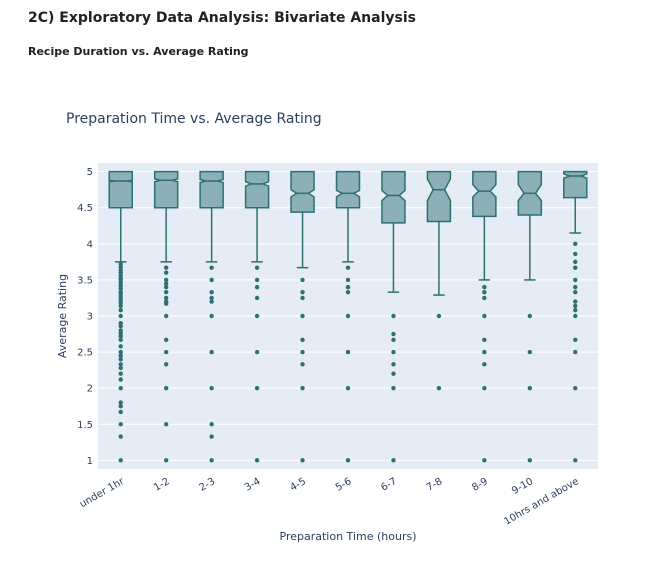 This screenshot has width=656, height=563. What do you see at coordinates (85, 280) in the screenshot?
I see `y-tick-label: 3.5` at bounding box center [85, 280].